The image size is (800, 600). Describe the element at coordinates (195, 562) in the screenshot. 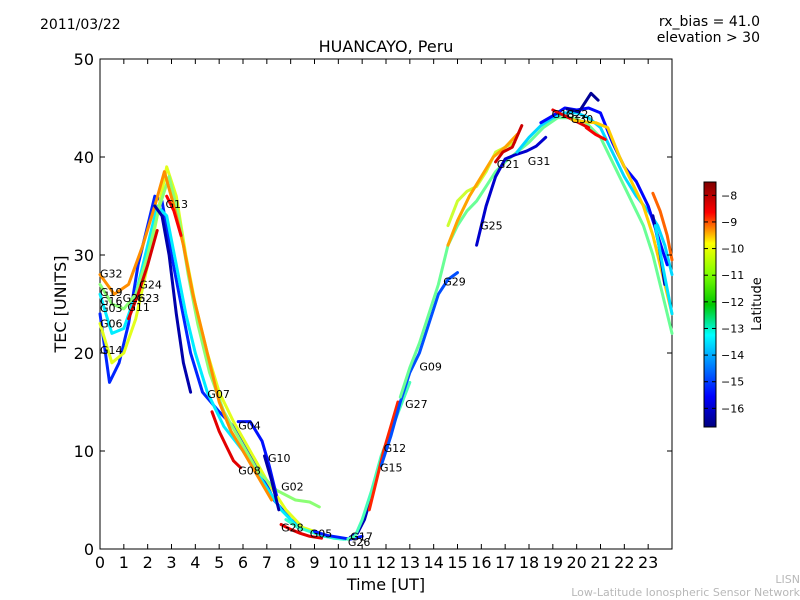

I see `x-tick-label: 4` at that location.